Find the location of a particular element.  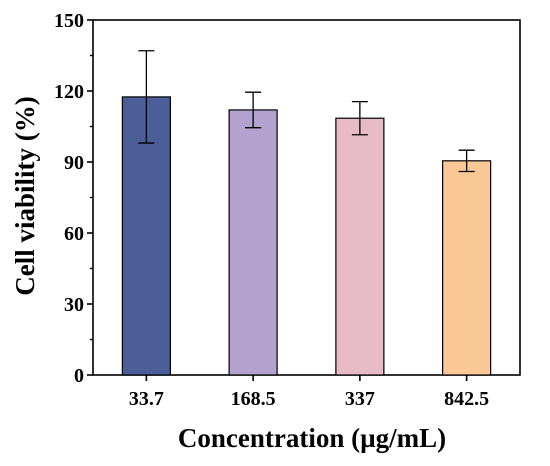

y-tick-label: 30 is located at coordinates (74, 305).